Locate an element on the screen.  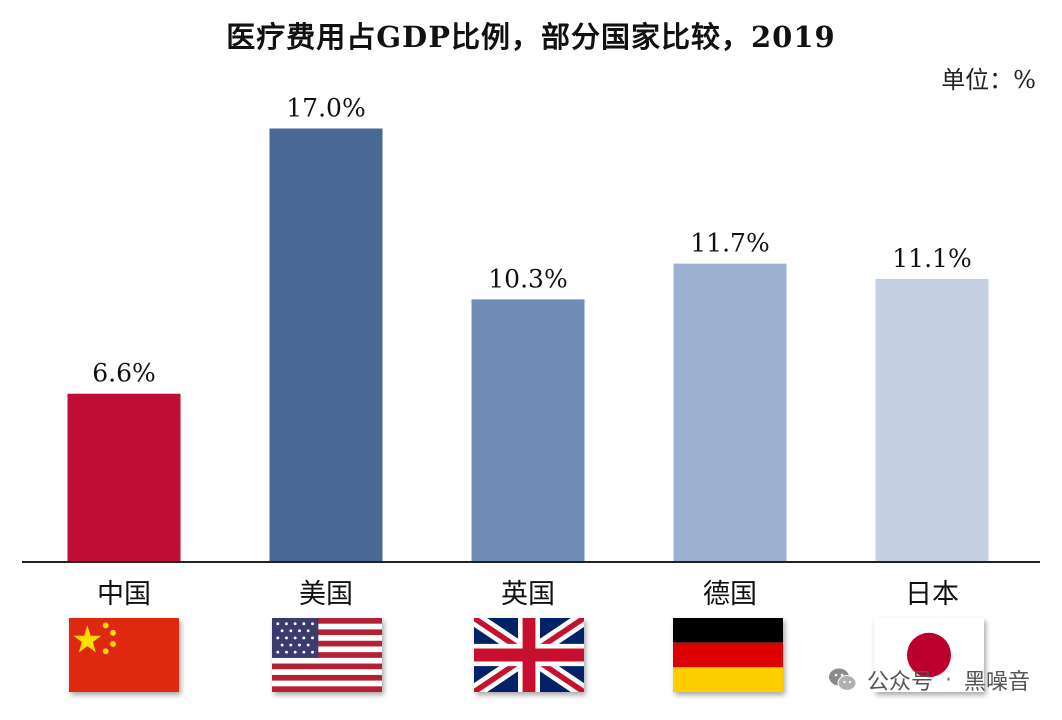
data-label-2: 10.3% is located at coordinates (527, 278).